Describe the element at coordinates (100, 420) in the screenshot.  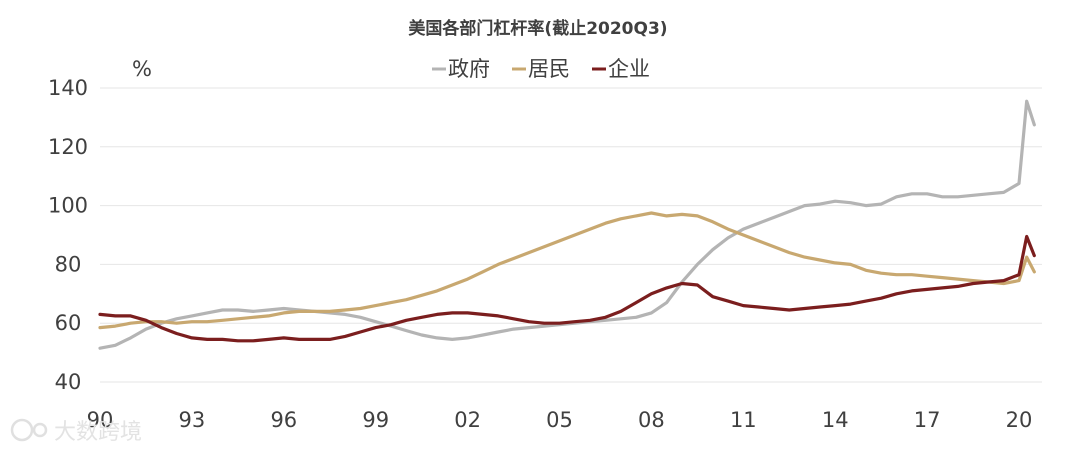
I see `x-tick-label: 90` at that location.